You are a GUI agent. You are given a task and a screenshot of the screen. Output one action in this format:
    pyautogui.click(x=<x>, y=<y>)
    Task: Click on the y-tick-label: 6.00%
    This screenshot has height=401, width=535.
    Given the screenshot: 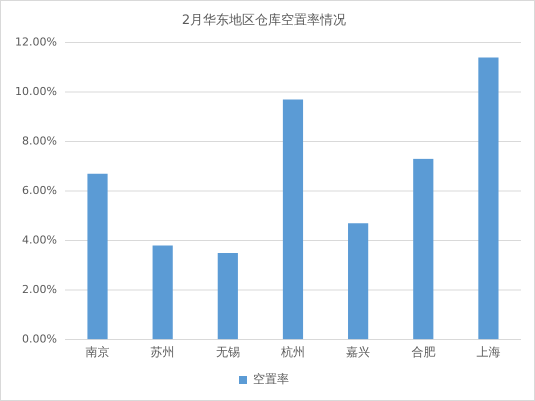 What is the action you would take?
    pyautogui.click(x=39, y=190)
    